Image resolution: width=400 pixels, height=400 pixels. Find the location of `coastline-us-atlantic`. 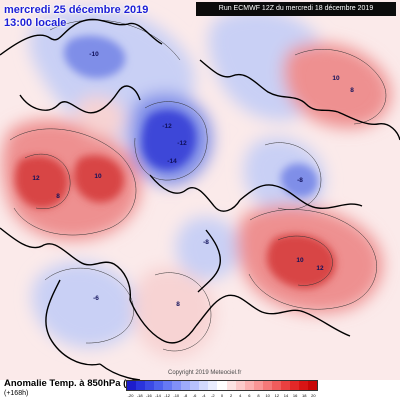

coastline-us-atlantic is located at coordinates (73, 322).